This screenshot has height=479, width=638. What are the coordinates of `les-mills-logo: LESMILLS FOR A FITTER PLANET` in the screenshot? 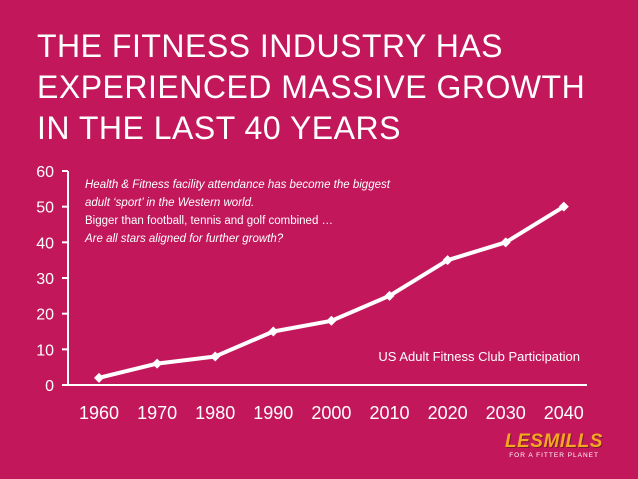 It's located at (555, 451).